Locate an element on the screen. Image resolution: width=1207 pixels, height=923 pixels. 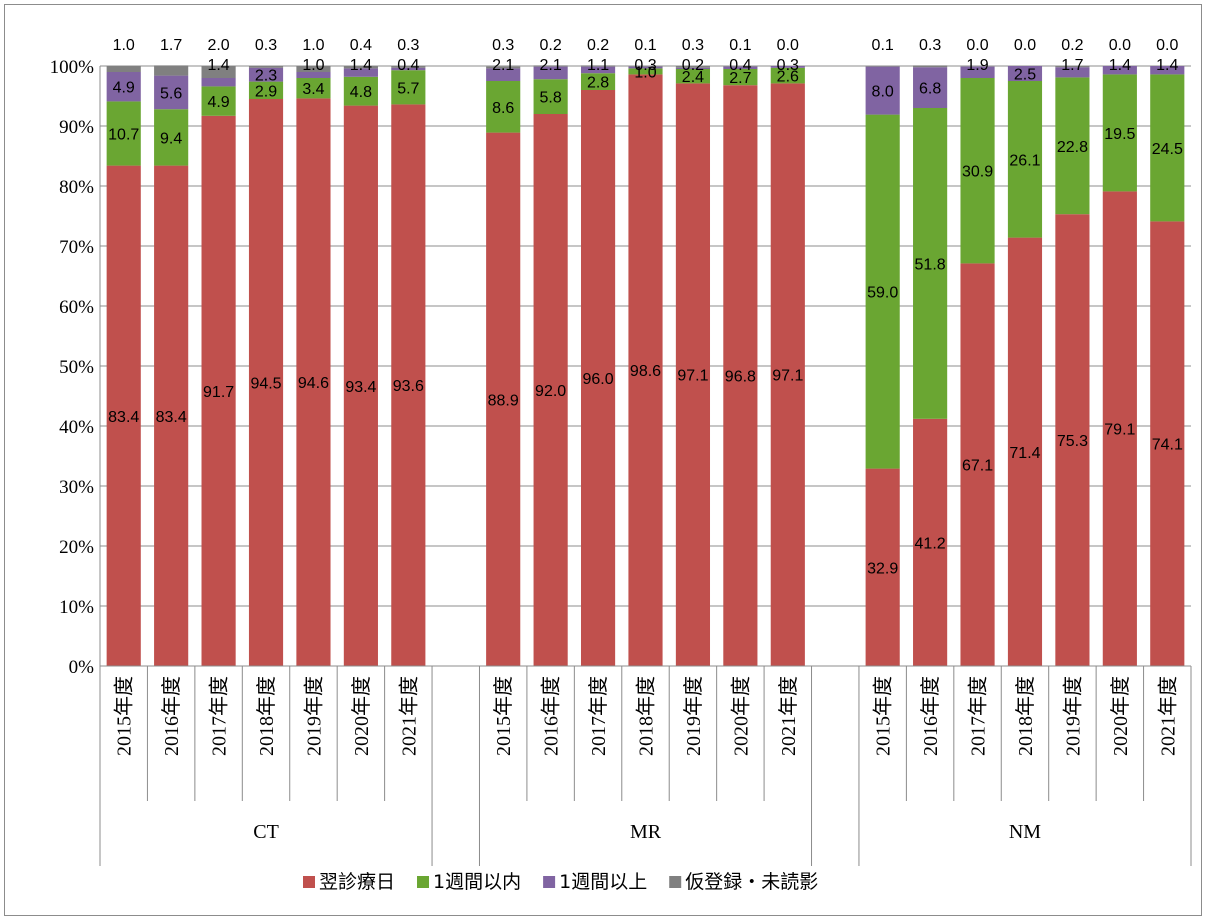
x-category-label: 2020年度 is located at coordinates (361, 716).